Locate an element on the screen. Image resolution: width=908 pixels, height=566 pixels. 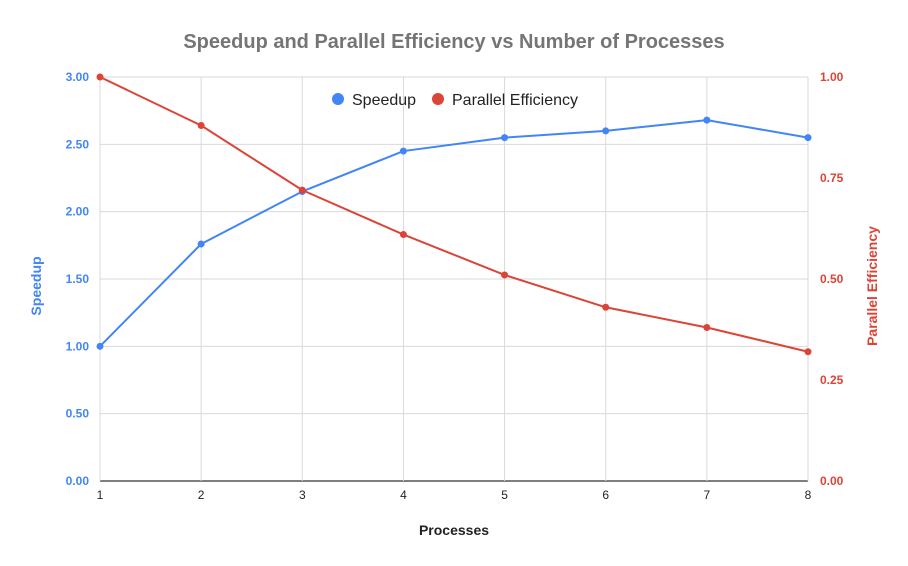
parallel-efficiency-legend-marker is located at coordinates (438, 99).